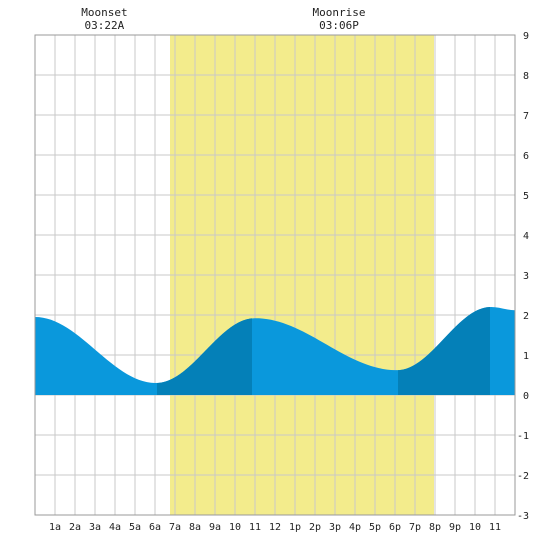  I want to click on y-tick-label: 3, so click(526, 276).